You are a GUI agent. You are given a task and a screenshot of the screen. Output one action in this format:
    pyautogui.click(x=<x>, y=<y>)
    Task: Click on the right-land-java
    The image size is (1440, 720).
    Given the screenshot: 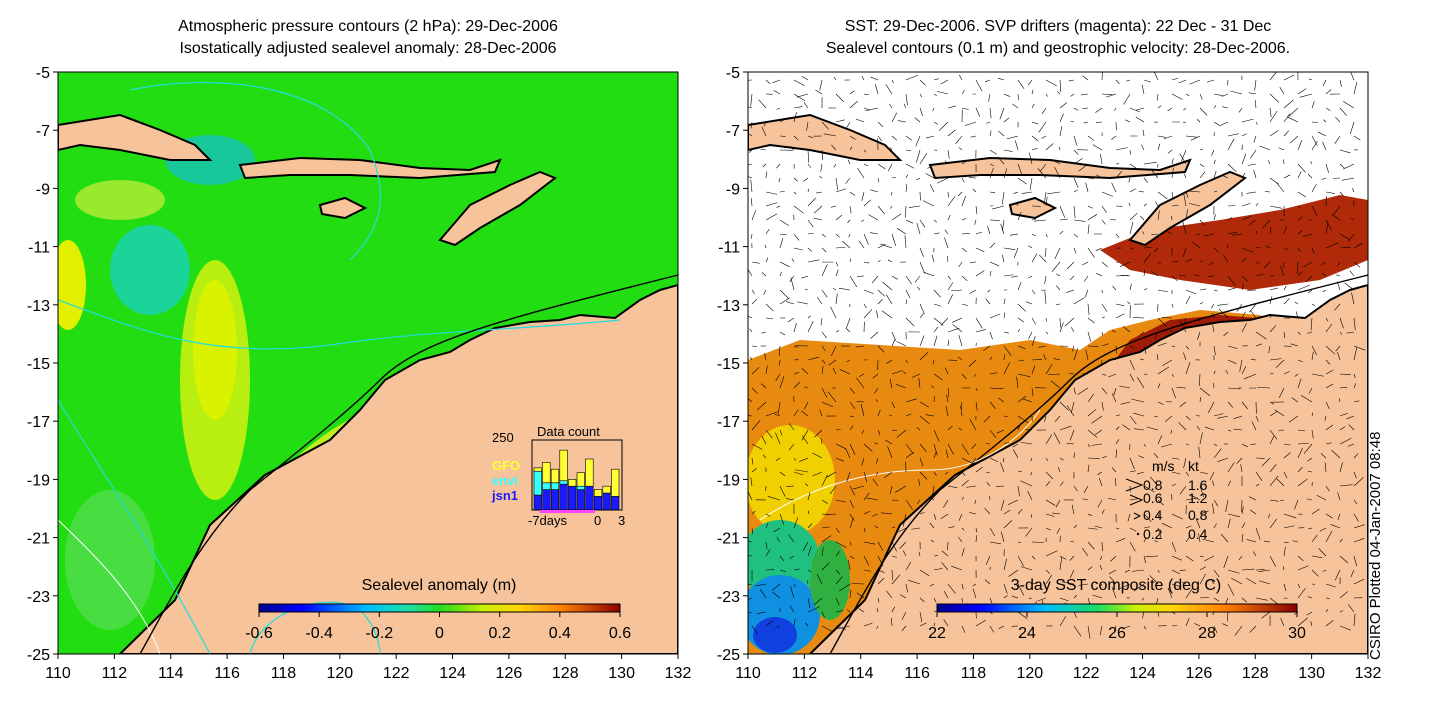 What is the action you would take?
    pyautogui.click(x=825, y=137)
    